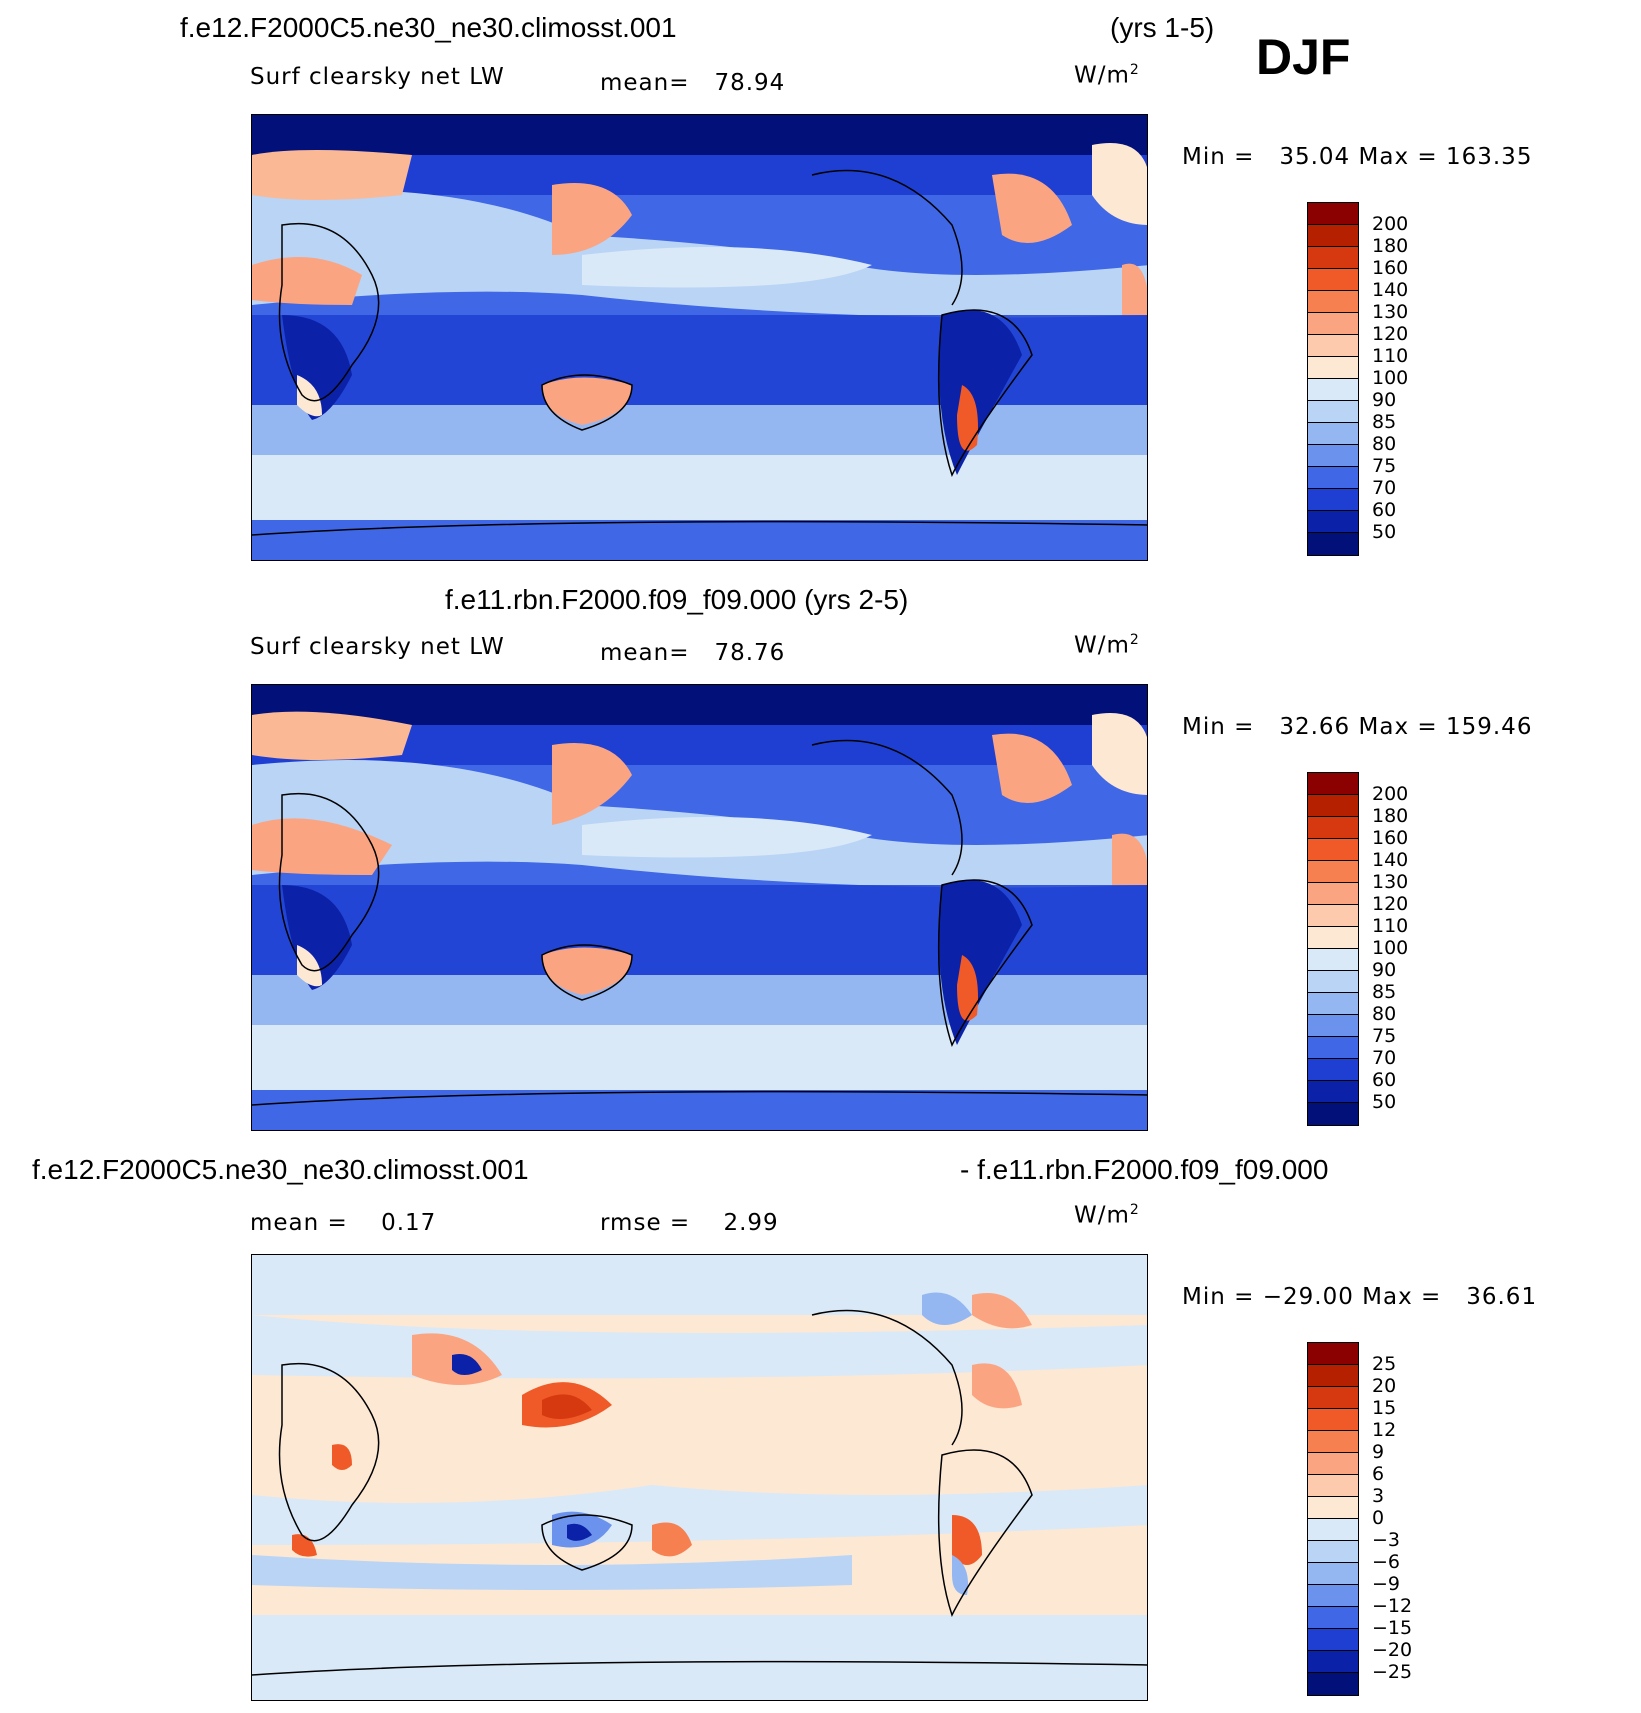 This screenshot has height=1713, width=1641. I want to click on colorbar-tick-label: −9, so click(1386, 1584).